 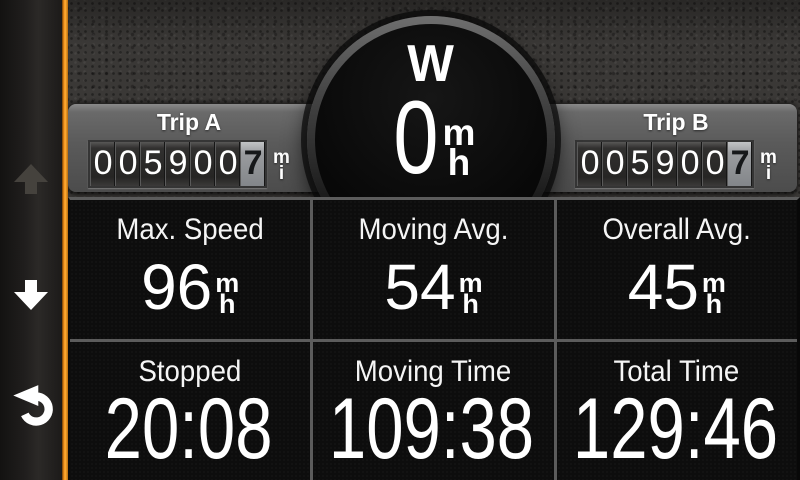 What do you see at coordinates (281, 165) in the screenshot?
I see `trip-a-unit: m i` at bounding box center [281, 165].